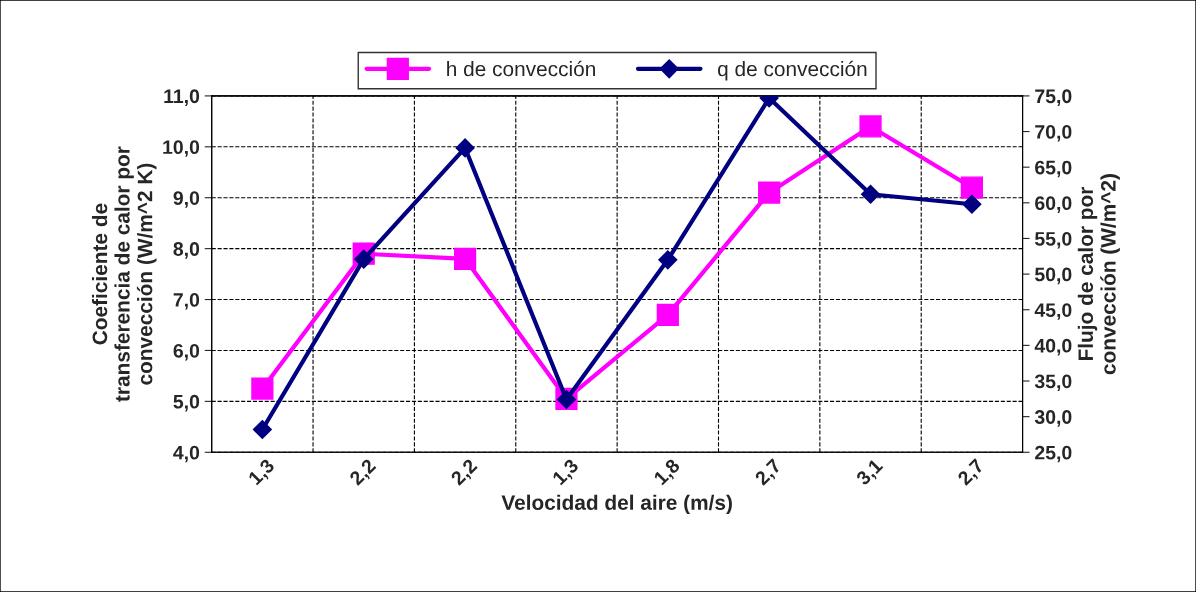  What do you see at coordinates (1053, 169) in the screenshot?
I see `y2-tick-label: 65,0` at bounding box center [1053, 169].